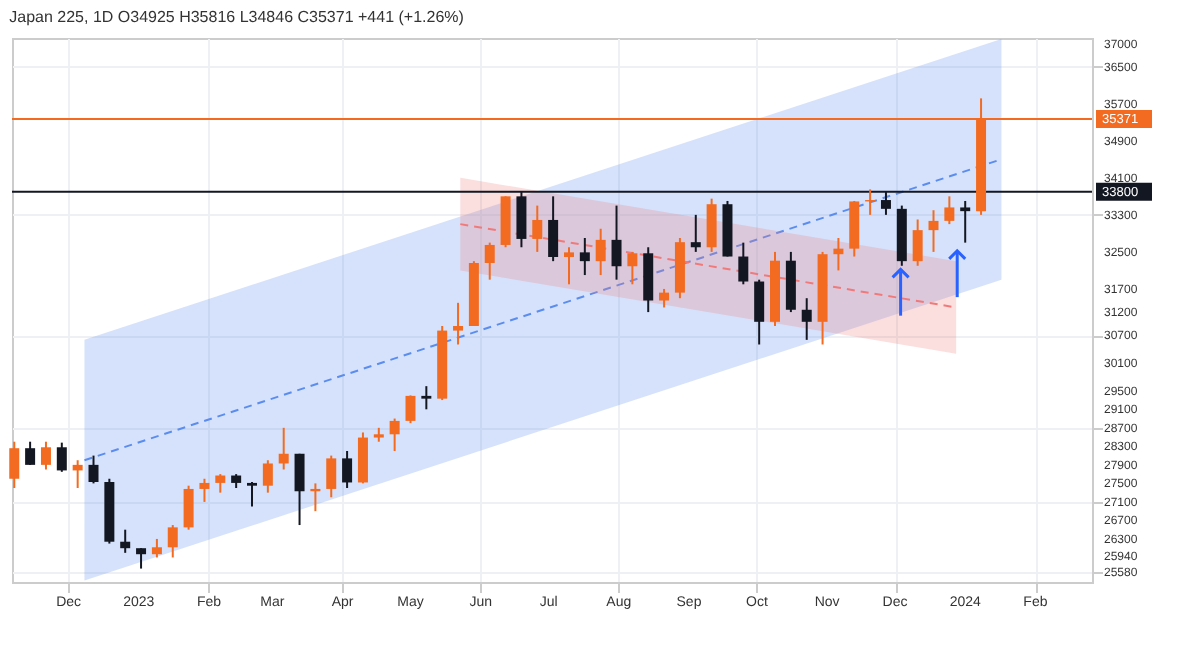 This screenshot has width=1200, height=660. Describe the element at coordinates (237, 16) in the screenshot. I see `chart-title: Japan 225, 1D O34925 H35816 L34846 C35371 +441 (+1.26%)` at that location.